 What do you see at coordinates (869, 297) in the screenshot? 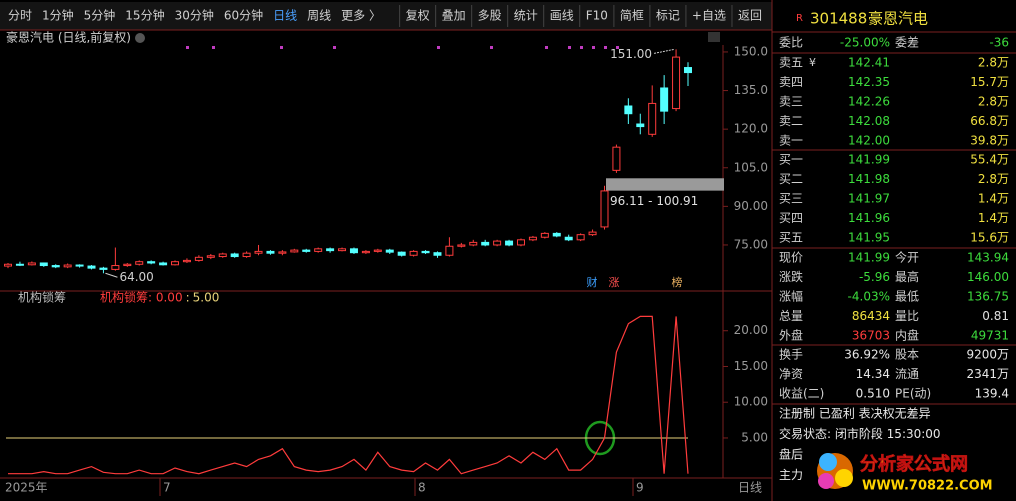
I see `row-value: -4.03%` at bounding box center [869, 297].